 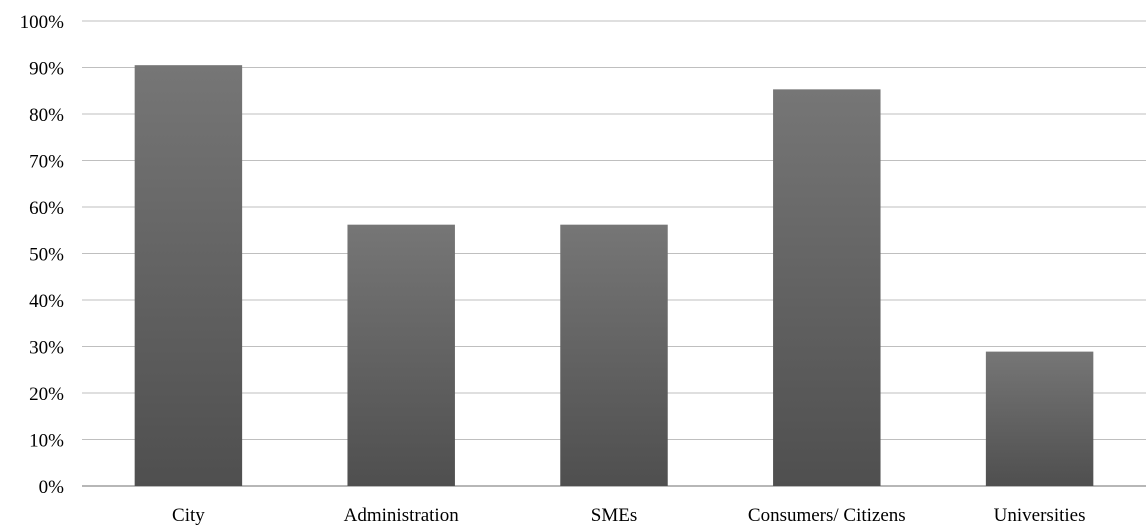 What do you see at coordinates (46, 441) in the screenshot?
I see `y-tick-label: 10%` at bounding box center [46, 441].